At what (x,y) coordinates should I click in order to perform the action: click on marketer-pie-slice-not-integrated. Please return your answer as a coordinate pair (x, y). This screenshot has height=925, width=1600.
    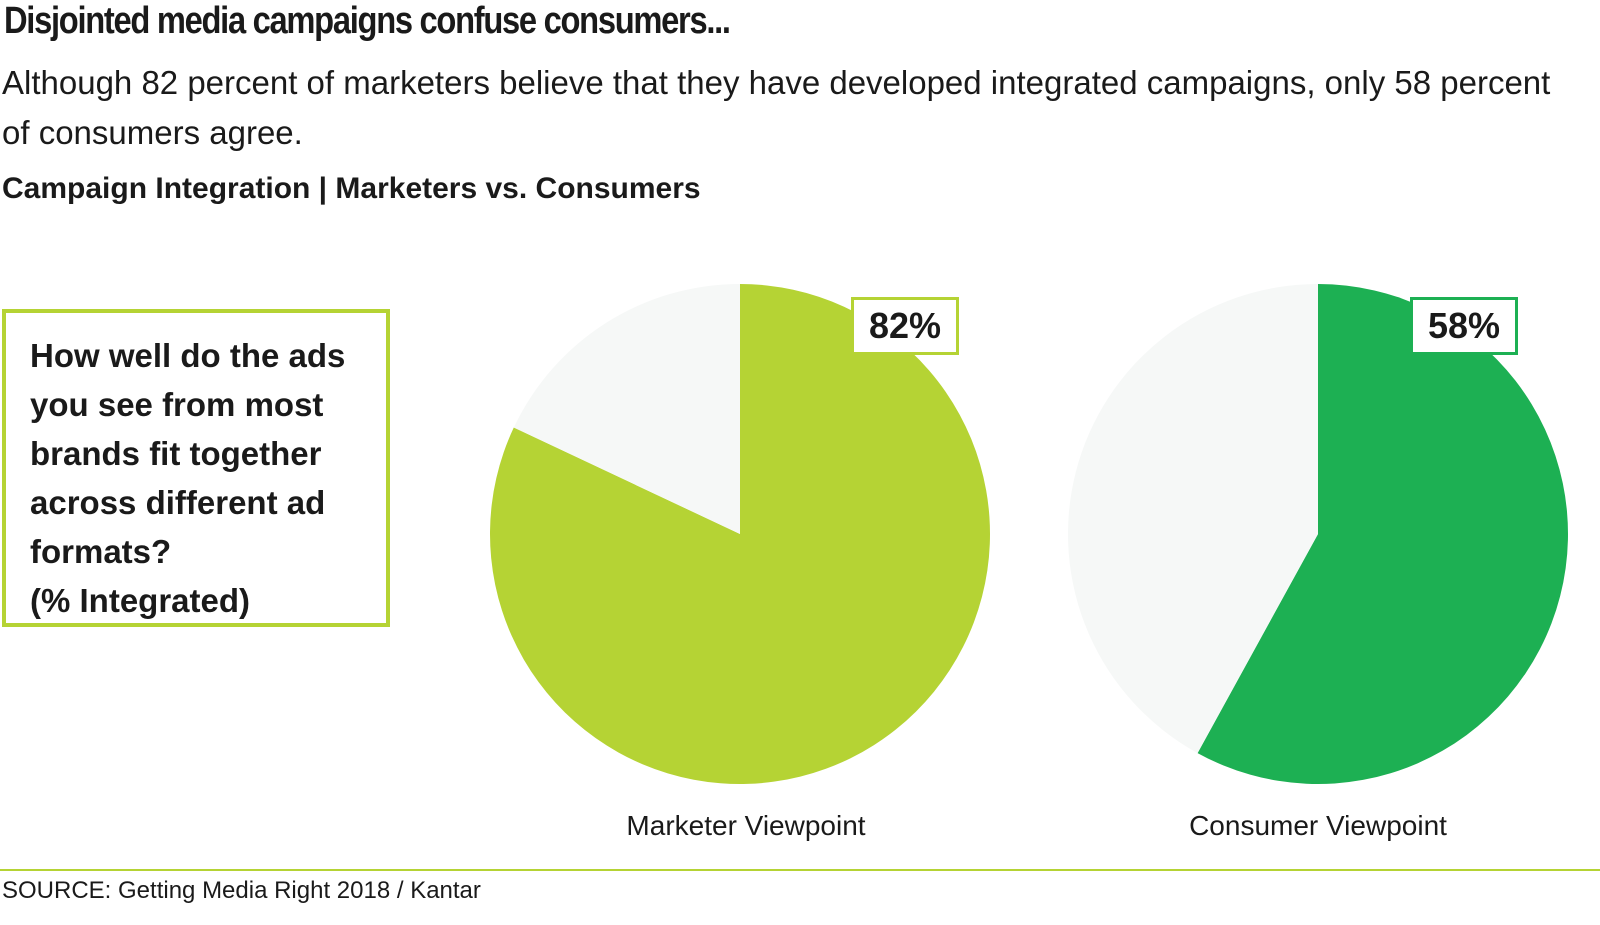
    Looking at the image, I should click on (626, 409).